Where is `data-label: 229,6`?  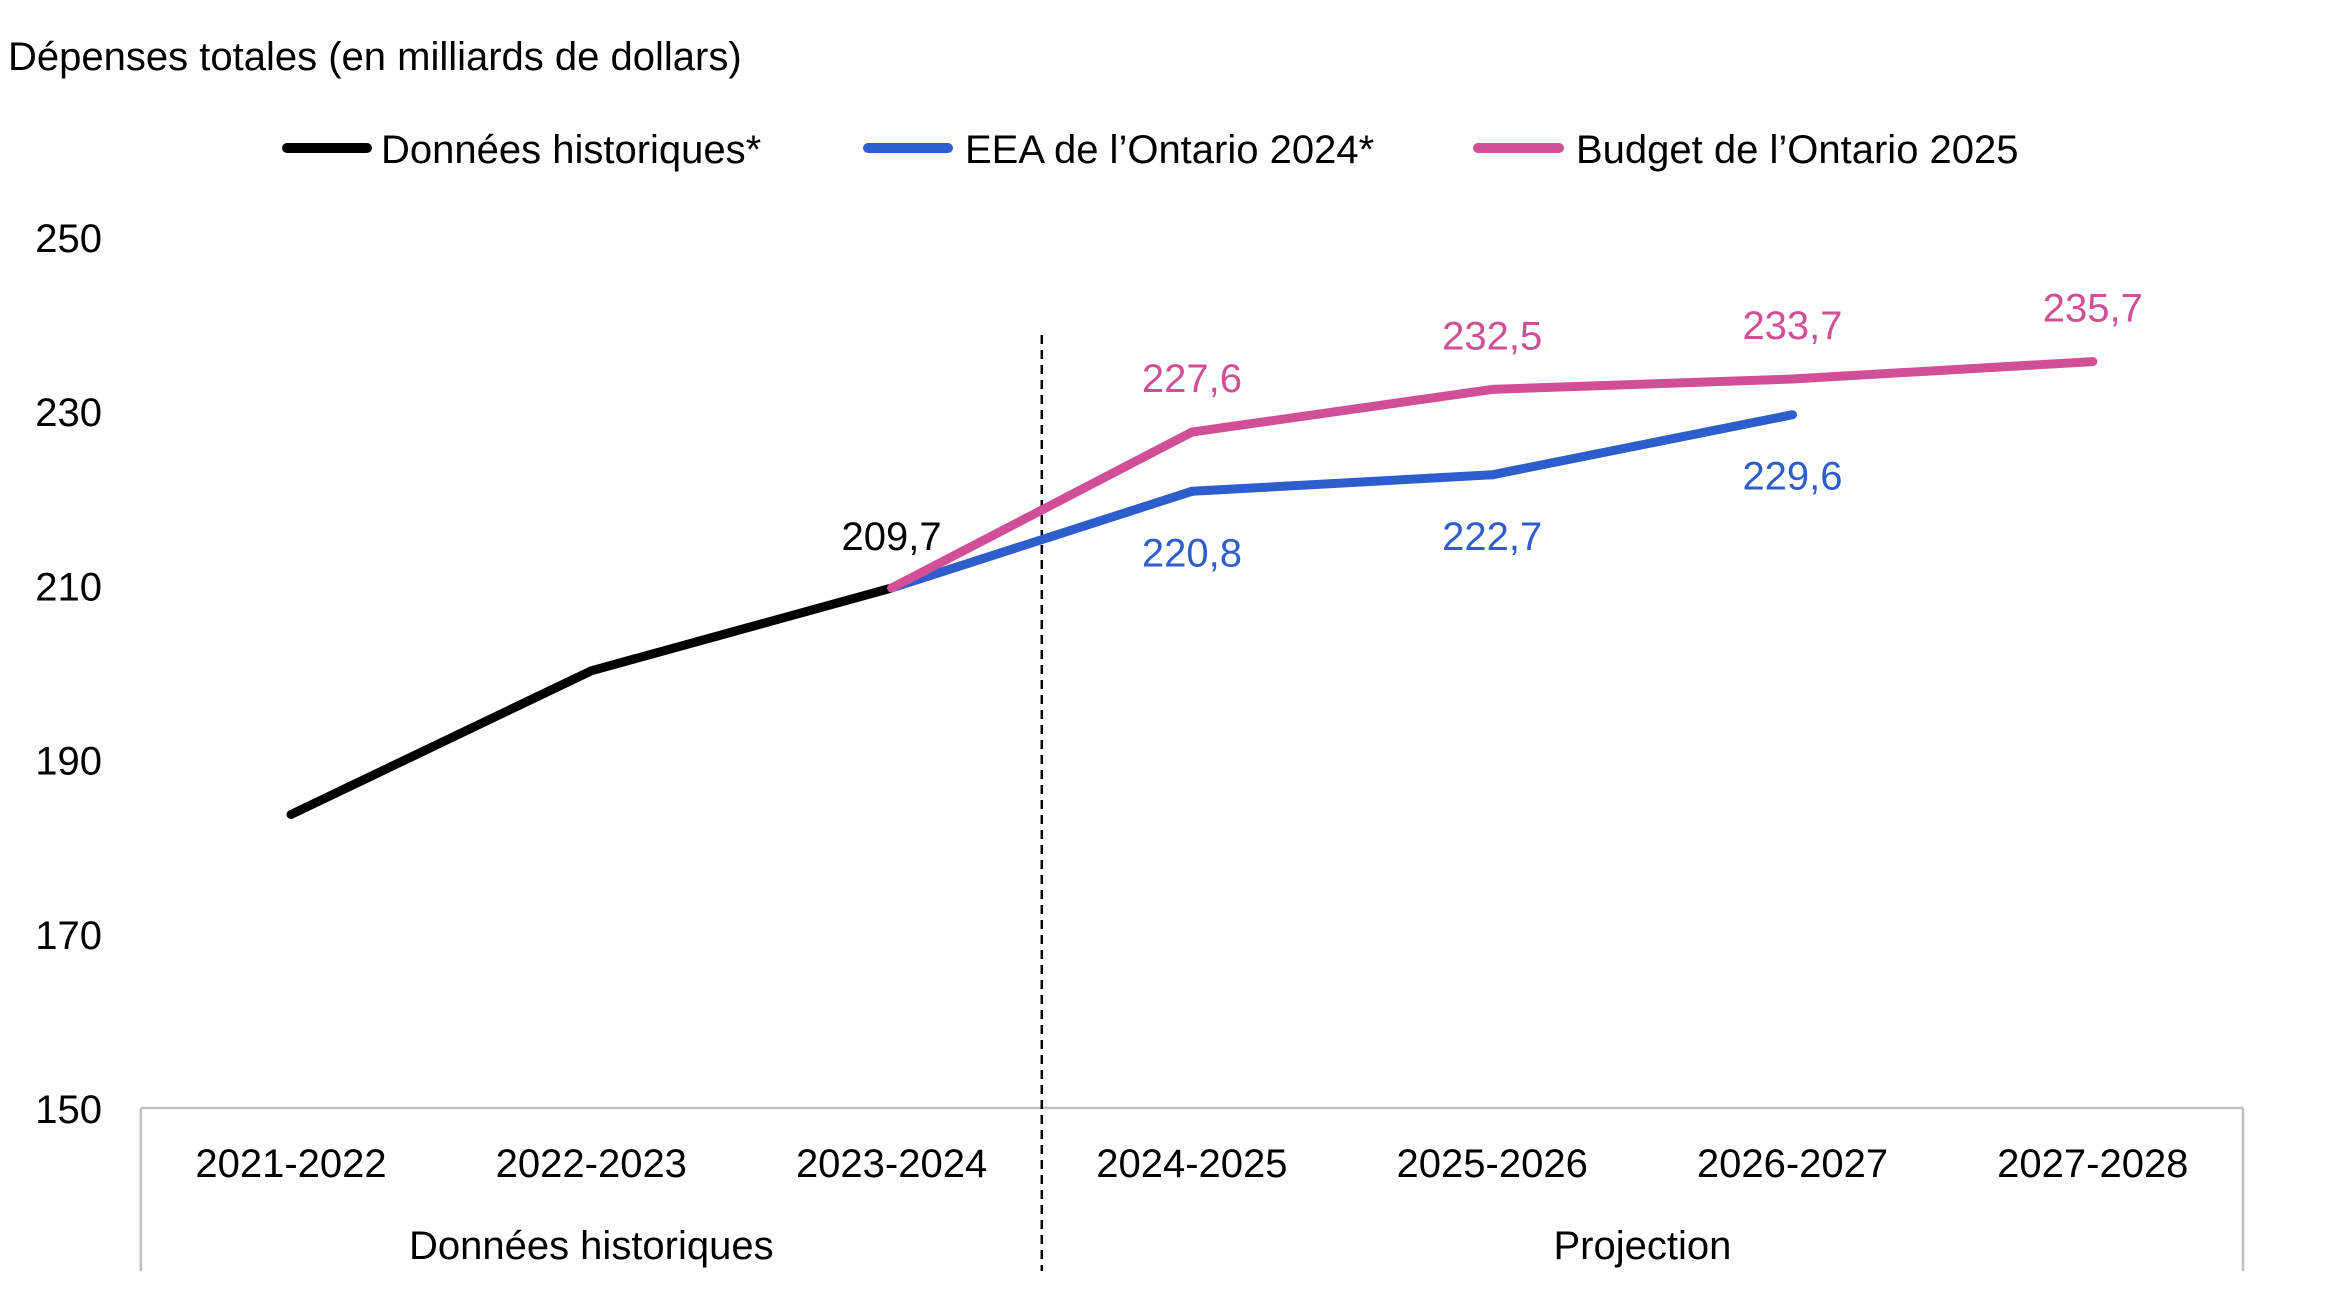 data-label: 229,6 is located at coordinates (1792, 477).